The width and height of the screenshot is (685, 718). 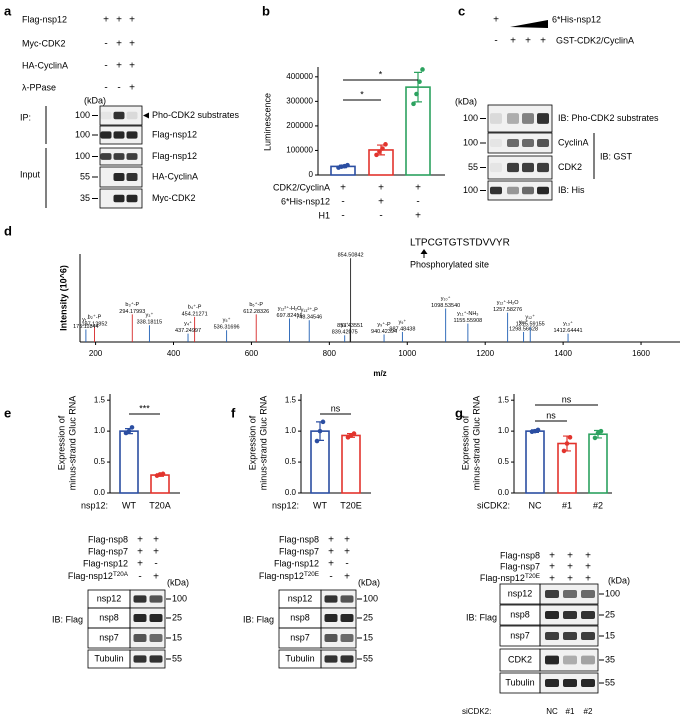 What do you see at coordinates (281, 576) in the screenshot?
I see `condition-label-main: Flag-nsp12` at bounding box center [281, 576].